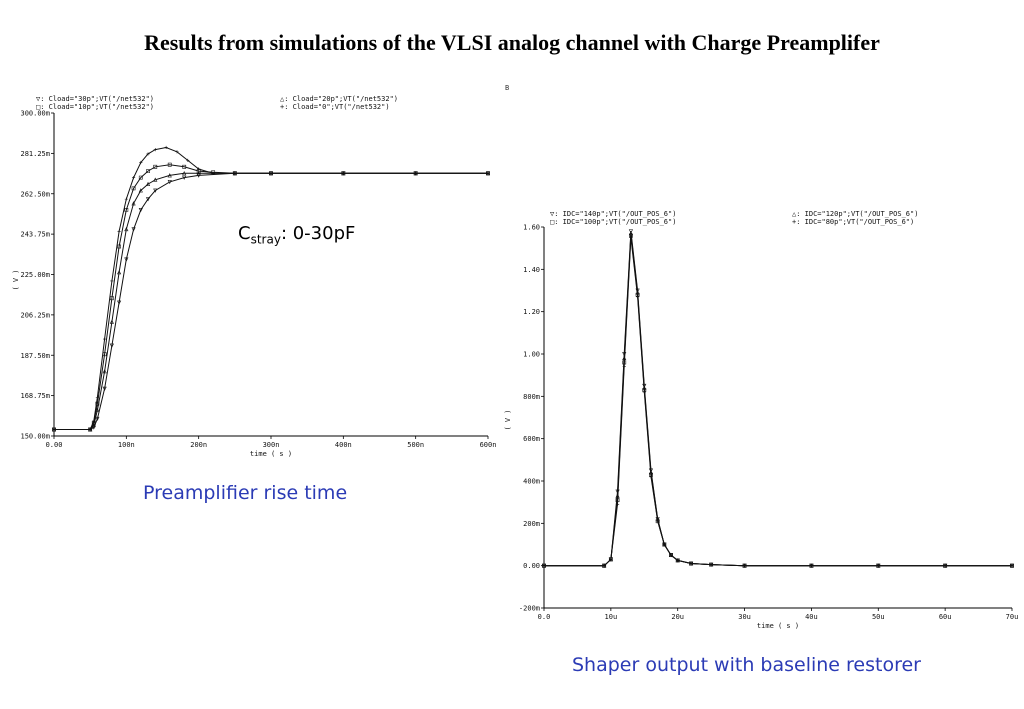 The image size is (1024, 709). What do you see at coordinates (531, 397) in the screenshot?
I see `y-tick-label: 800m` at bounding box center [531, 397].